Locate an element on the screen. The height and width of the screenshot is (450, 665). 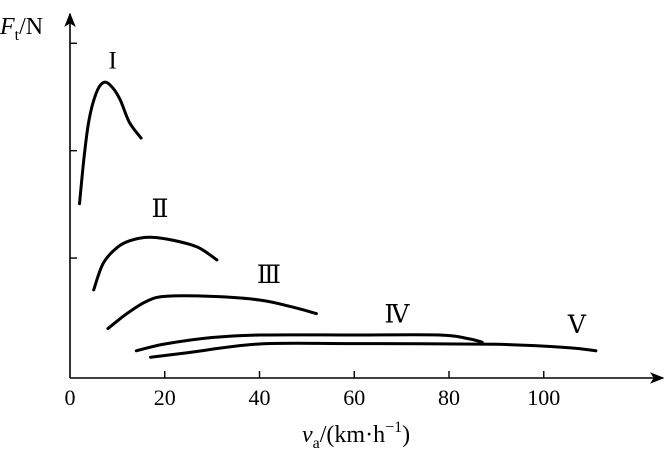
x-axis-title-sub: a is located at coordinates (316, 442).